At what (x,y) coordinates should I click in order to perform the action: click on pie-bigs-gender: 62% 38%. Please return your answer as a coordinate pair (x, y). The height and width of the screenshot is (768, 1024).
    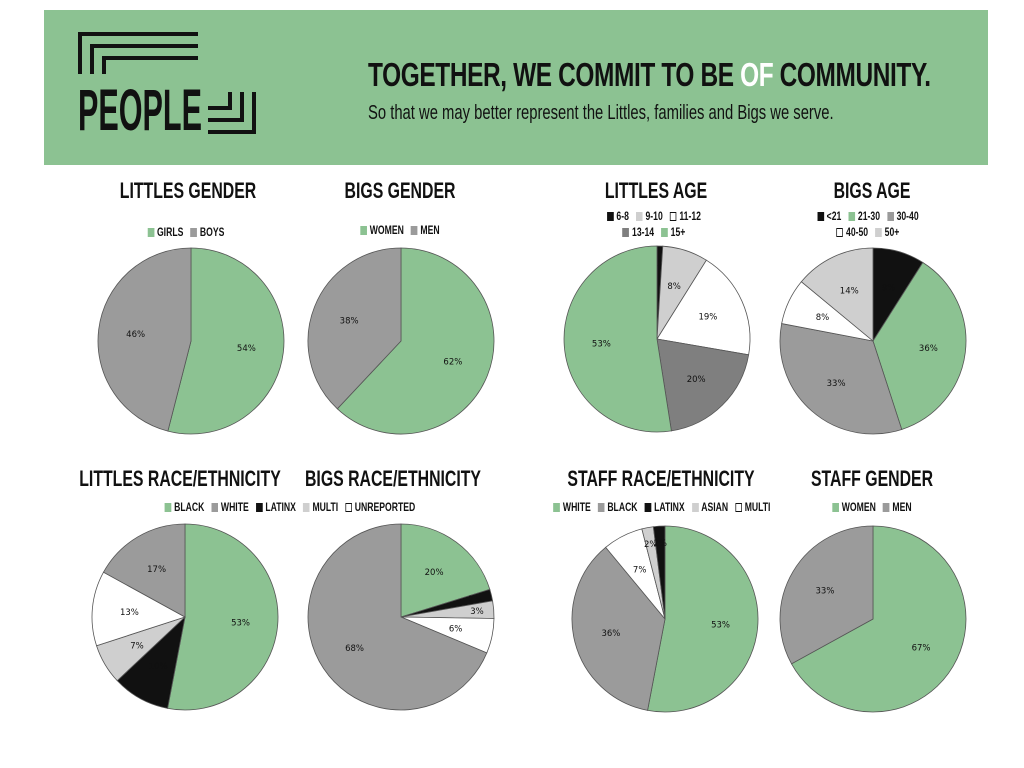
    Looking at the image, I should click on (401, 341).